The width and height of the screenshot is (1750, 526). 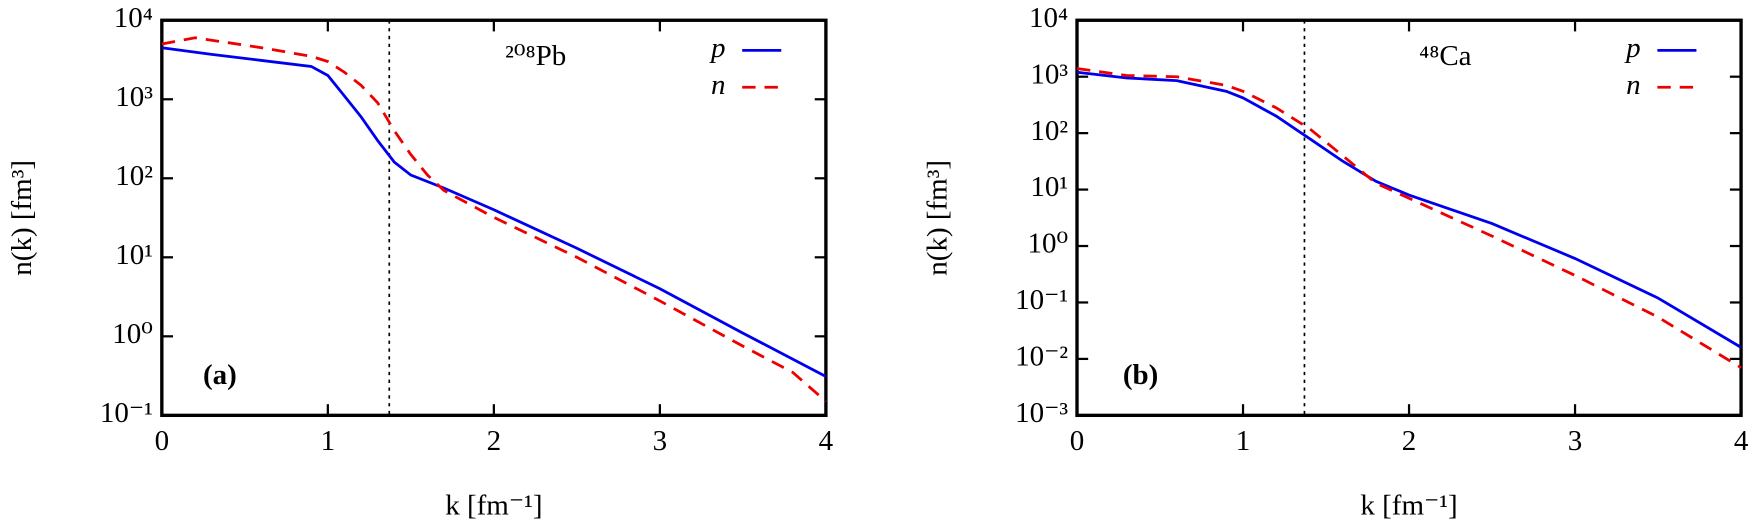 I want to click on annotation: ²⁰⁸Pb, so click(x=535, y=56).